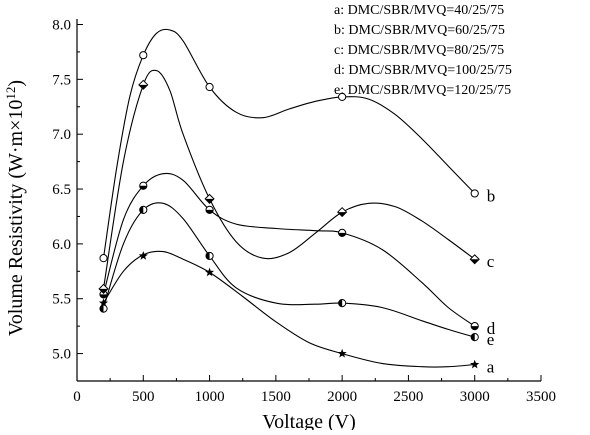 This screenshot has width=590, height=435. I want to click on y-axis-label-main: Volume Resistivity (W·m×10, so click(16, 218).